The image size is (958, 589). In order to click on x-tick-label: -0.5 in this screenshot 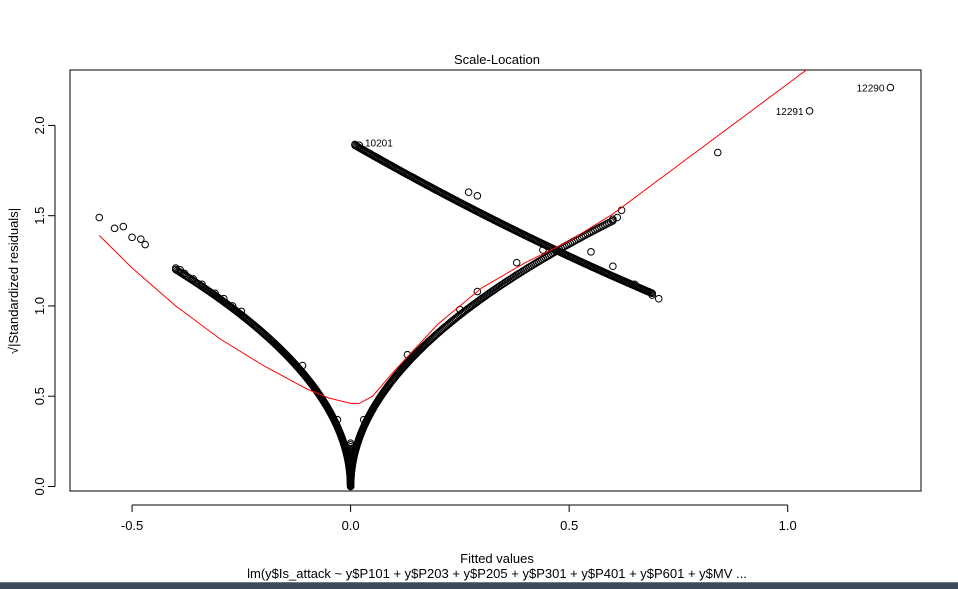, I will do `click(132, 525)`.